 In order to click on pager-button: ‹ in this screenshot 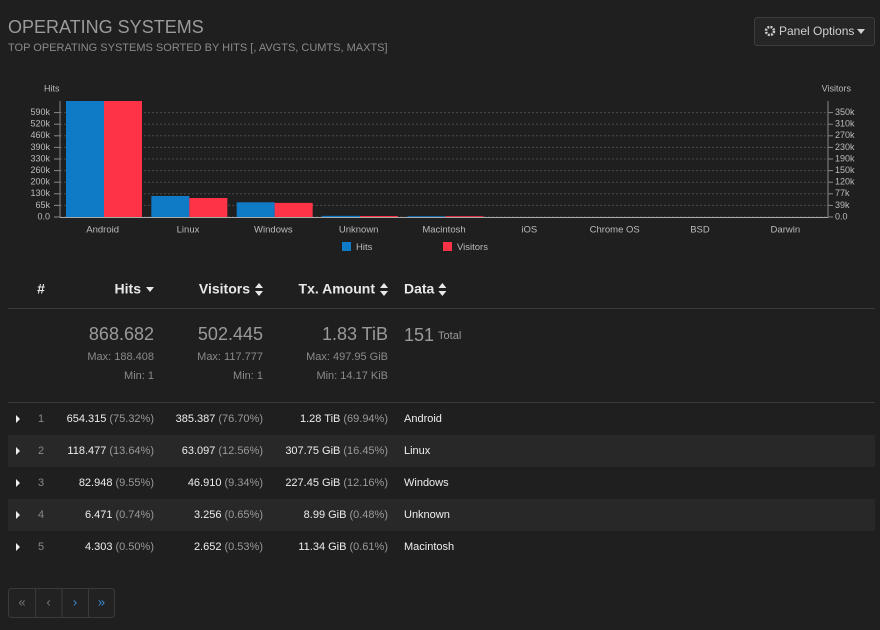, I will do `click(48, 601)`.